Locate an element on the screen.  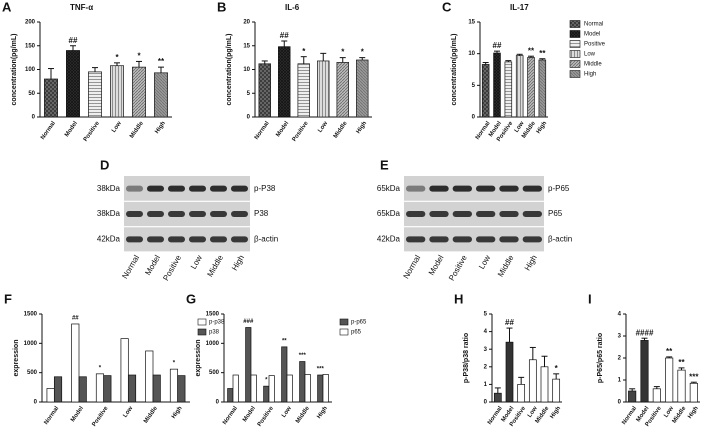
x-tick-label: Model is located at coordinates (71, 129).